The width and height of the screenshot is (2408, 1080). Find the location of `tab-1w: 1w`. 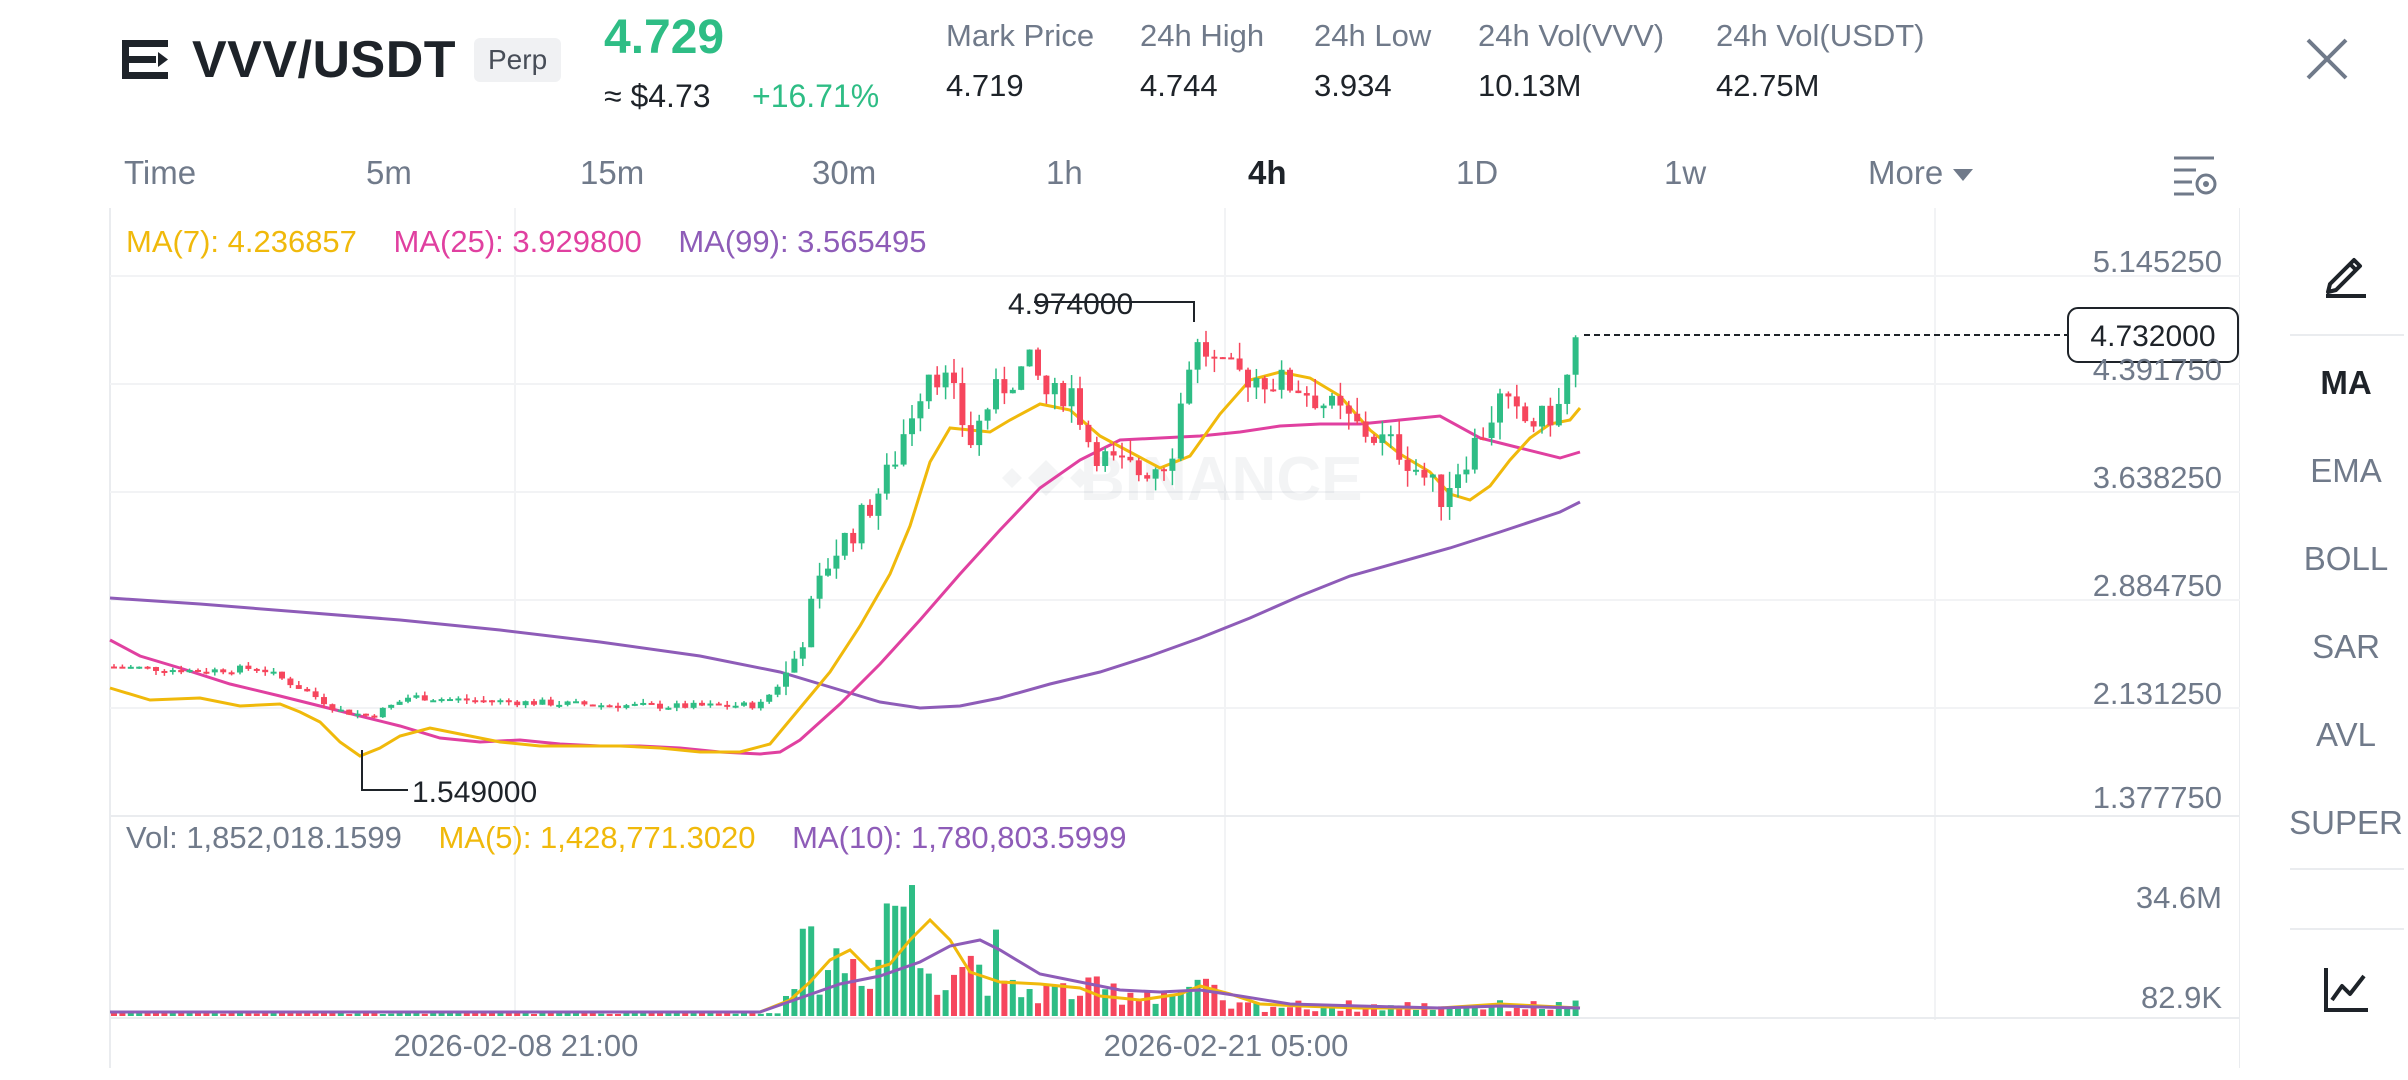

tab-1w: 1w is located at coordinates (1685, 172).